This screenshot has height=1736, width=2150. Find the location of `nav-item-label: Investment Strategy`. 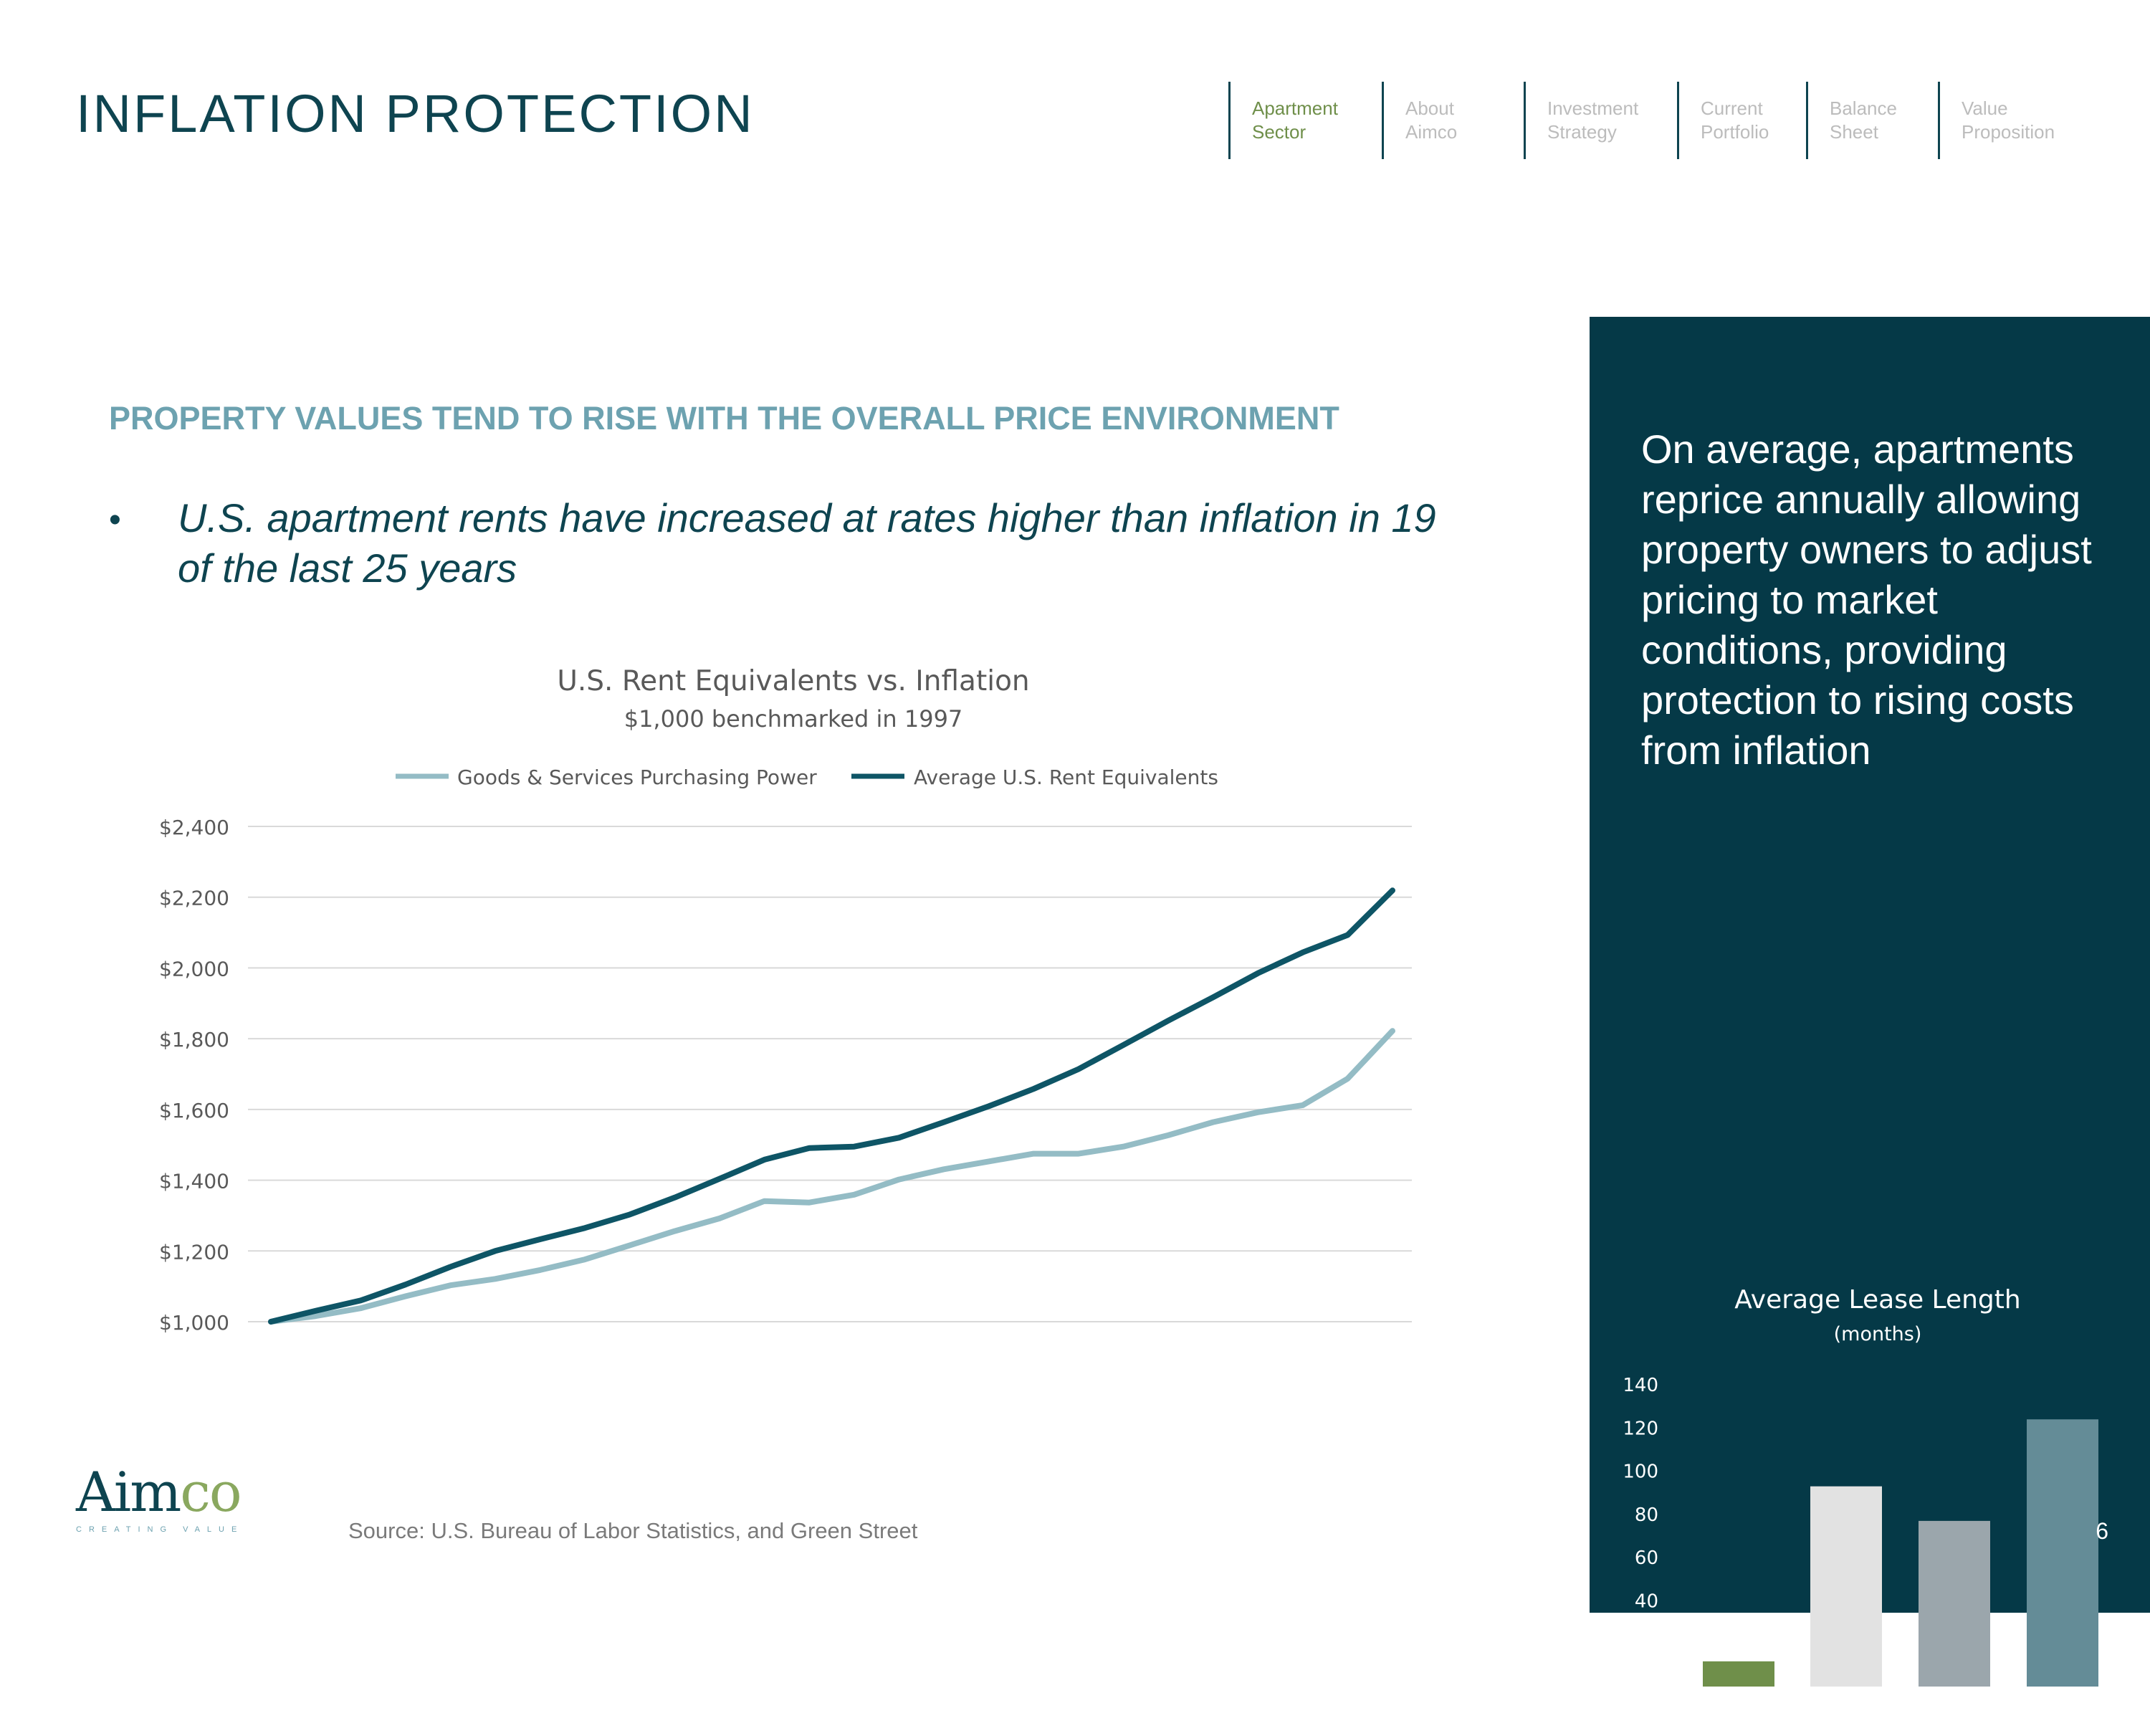

nav-item-label: Investment Strategy is located at coordinates (1593, 120).